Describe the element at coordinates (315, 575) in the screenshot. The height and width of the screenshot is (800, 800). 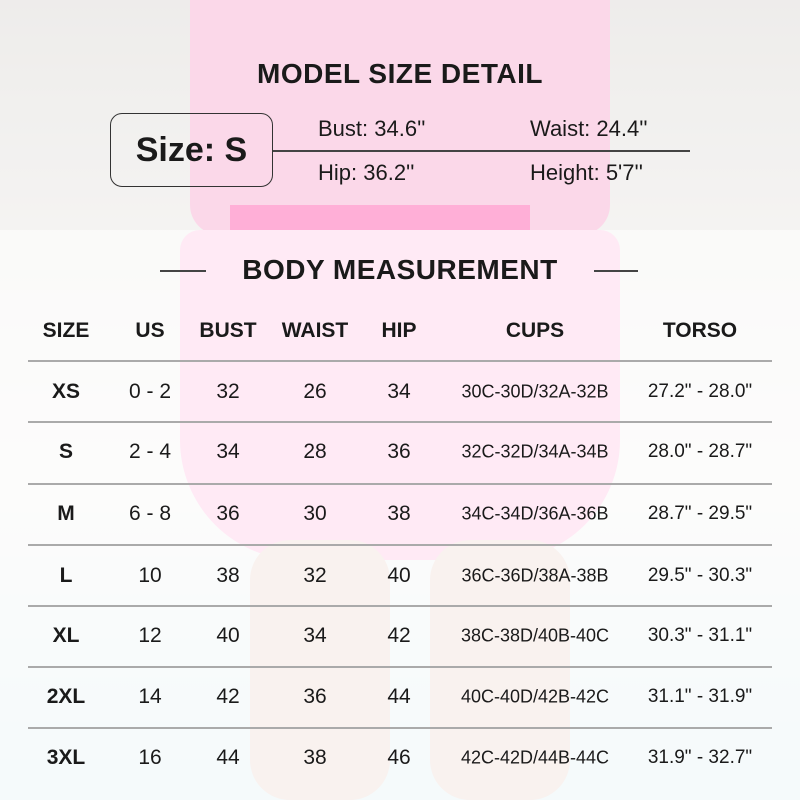
I see `cell-waist: 32` at that location.